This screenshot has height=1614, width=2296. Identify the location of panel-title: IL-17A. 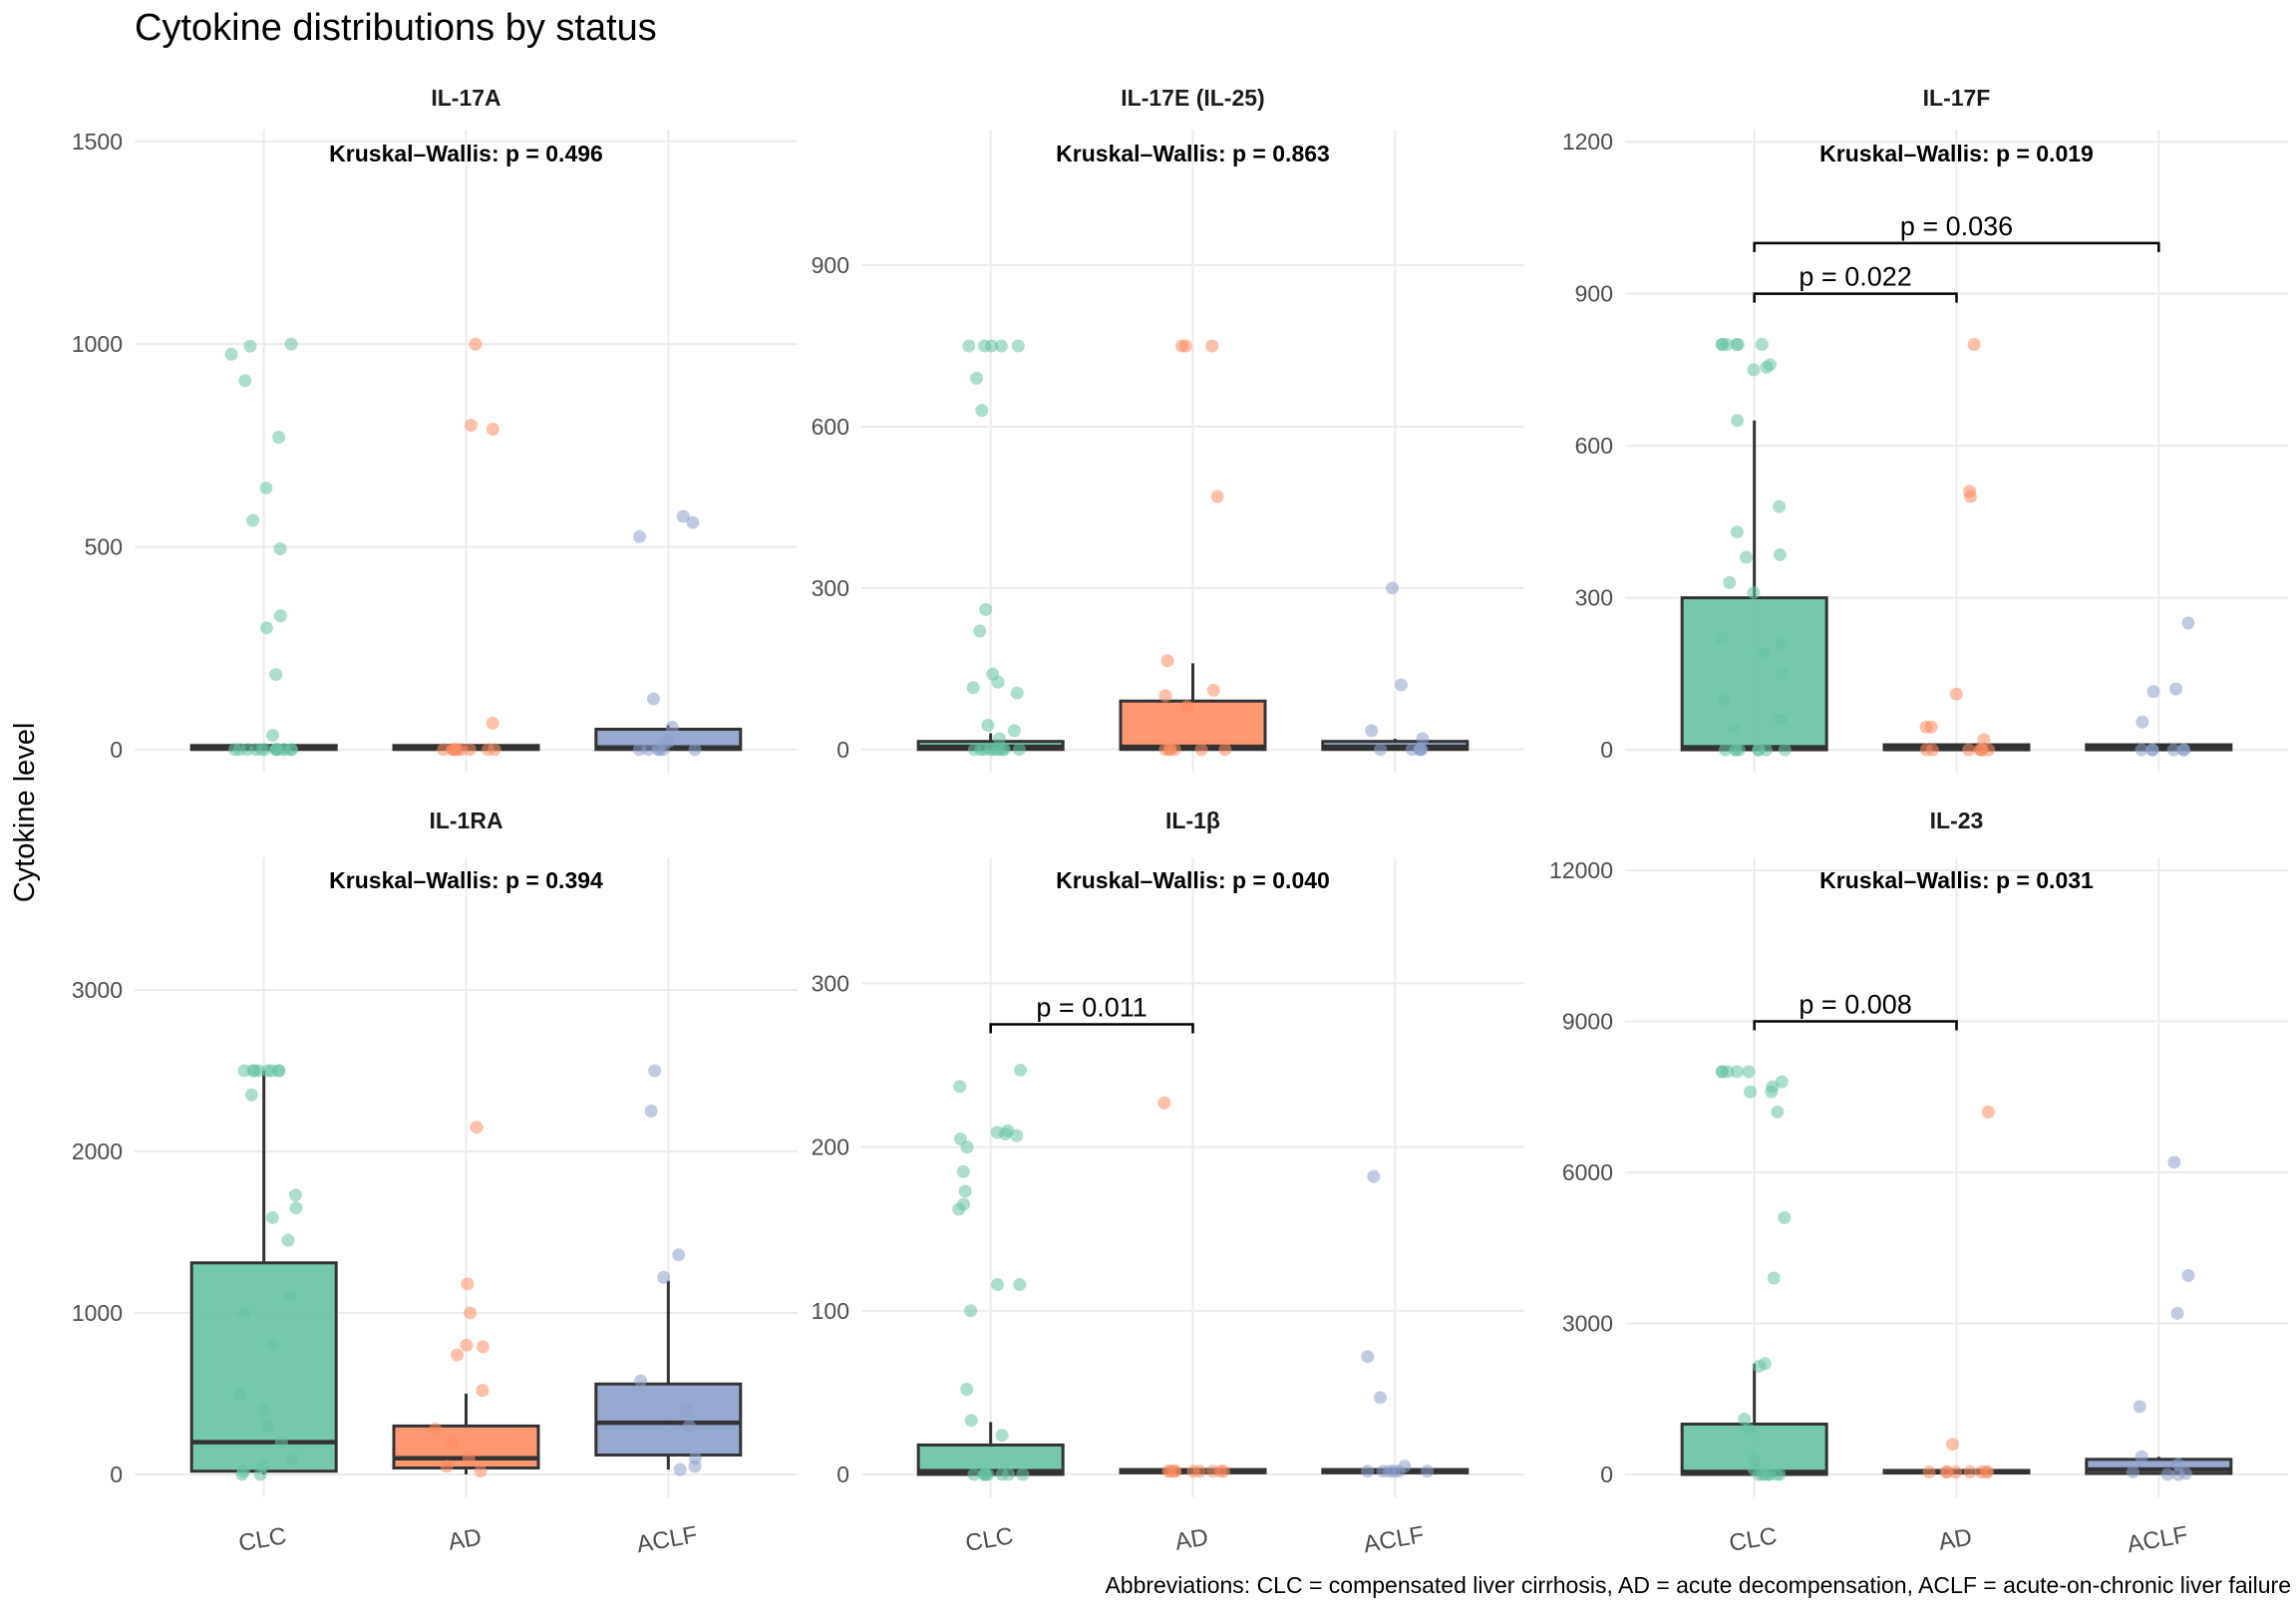
(465, 98).